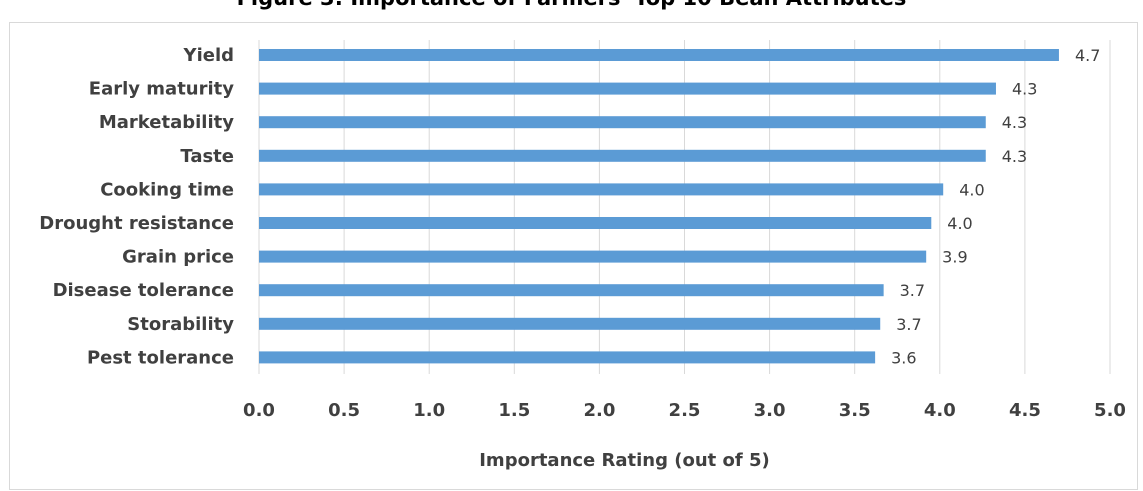 The height and width of the screenshot is (491, 1143). I want to click on x-axis-tick-labels: 0.0 0.5 1.0 1.5 2.0 2.5 3.0 3.5 4.0 4.5 5.0, so click(684, 410).